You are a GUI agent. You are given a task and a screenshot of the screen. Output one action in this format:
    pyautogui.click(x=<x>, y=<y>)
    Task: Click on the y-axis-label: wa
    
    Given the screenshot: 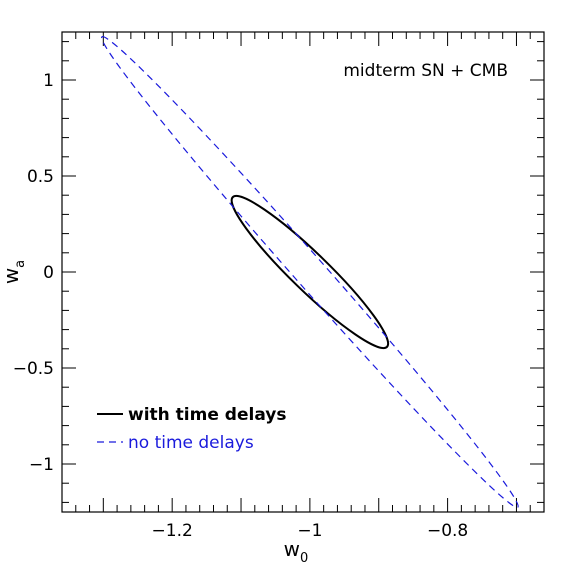 What is the action you would take?
    pyautogui.click(x=14, y=272)
    